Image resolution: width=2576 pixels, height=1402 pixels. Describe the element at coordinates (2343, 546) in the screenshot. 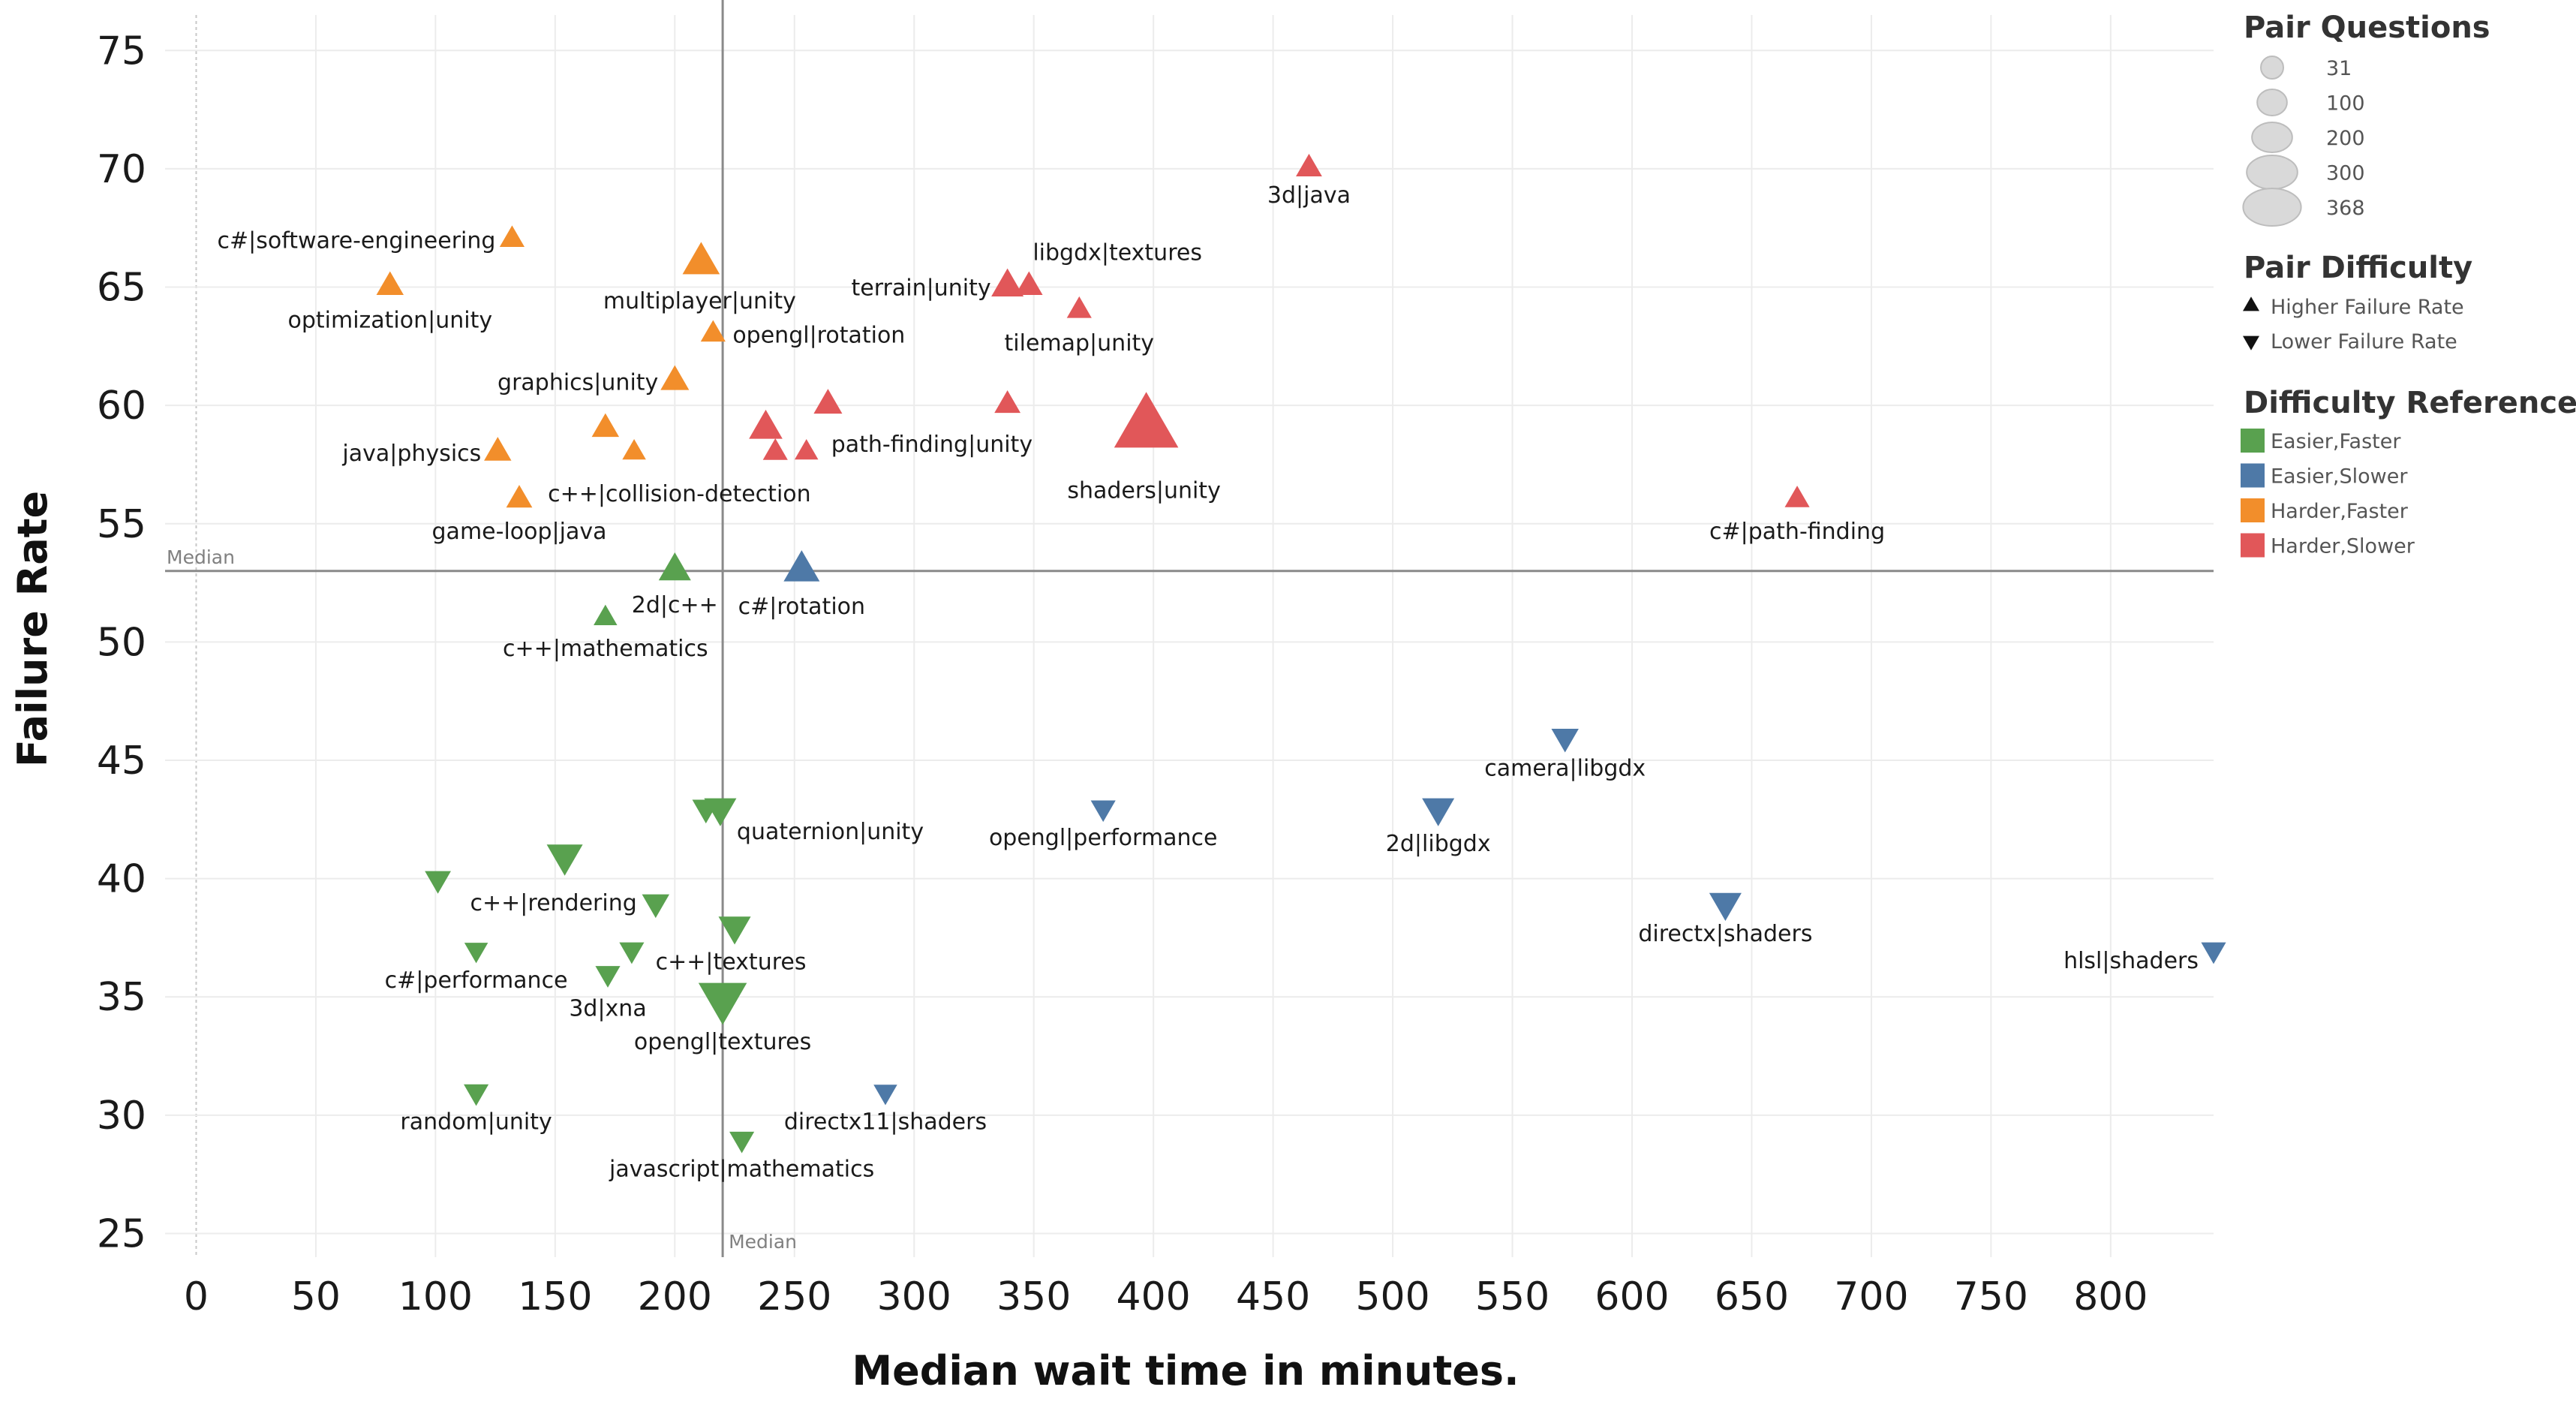

I see `legend-color-label: Harder,Slower` at that location.